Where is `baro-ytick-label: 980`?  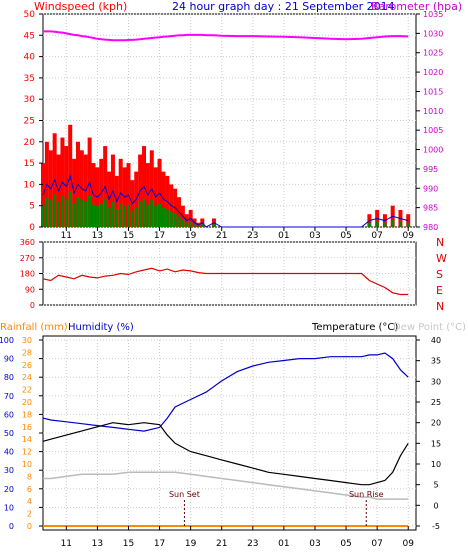
baro-ytick-label: 980 is located at coordinates (430, 227).